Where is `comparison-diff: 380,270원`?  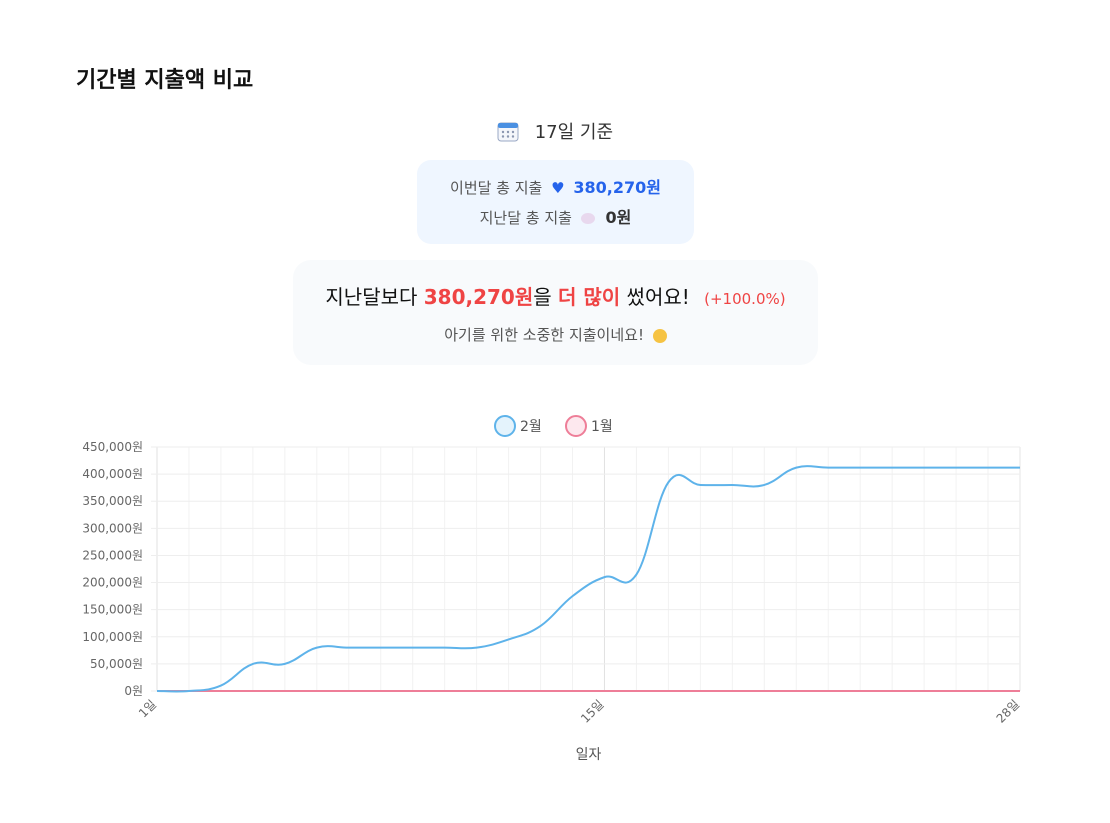
comparison-diff: 380,270원 is located at coordinates (478, 297).